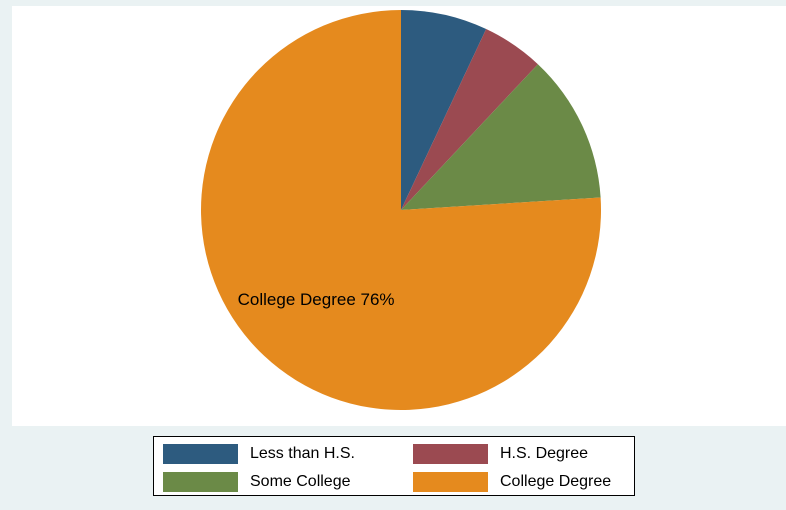  Describe the element at coordinates (444, 110) in the screenshot. I see `pie-slice-less-than-h-s` at that location.